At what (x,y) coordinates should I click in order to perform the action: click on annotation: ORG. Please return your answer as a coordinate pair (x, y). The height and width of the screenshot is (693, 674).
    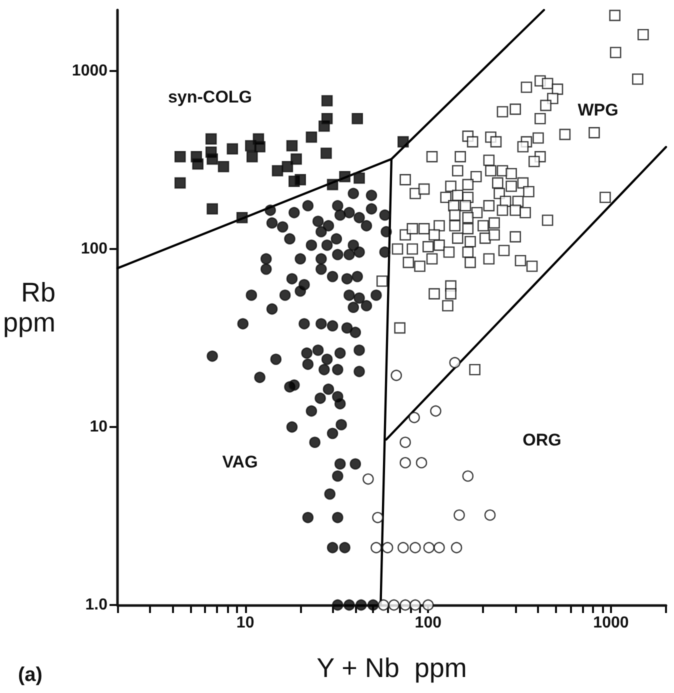
    Looking at the image, I should click on (542, 440).